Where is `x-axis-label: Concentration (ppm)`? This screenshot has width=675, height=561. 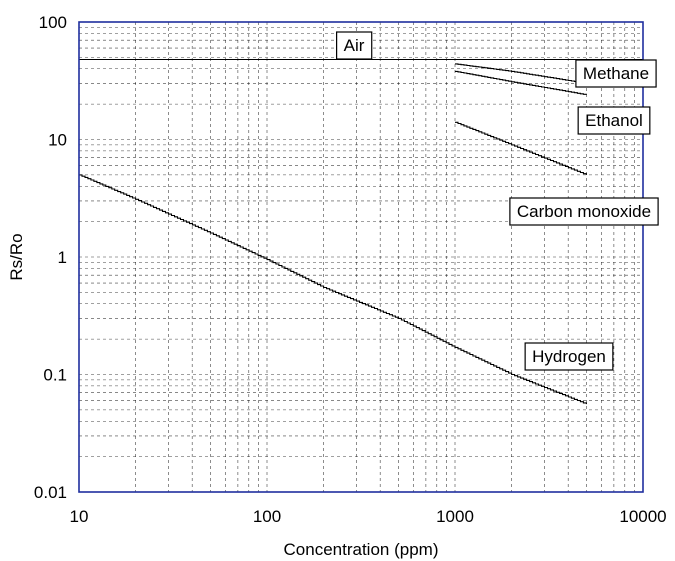
x-axis-label: Concentration (ppm) is located at coordinates (361, 549).